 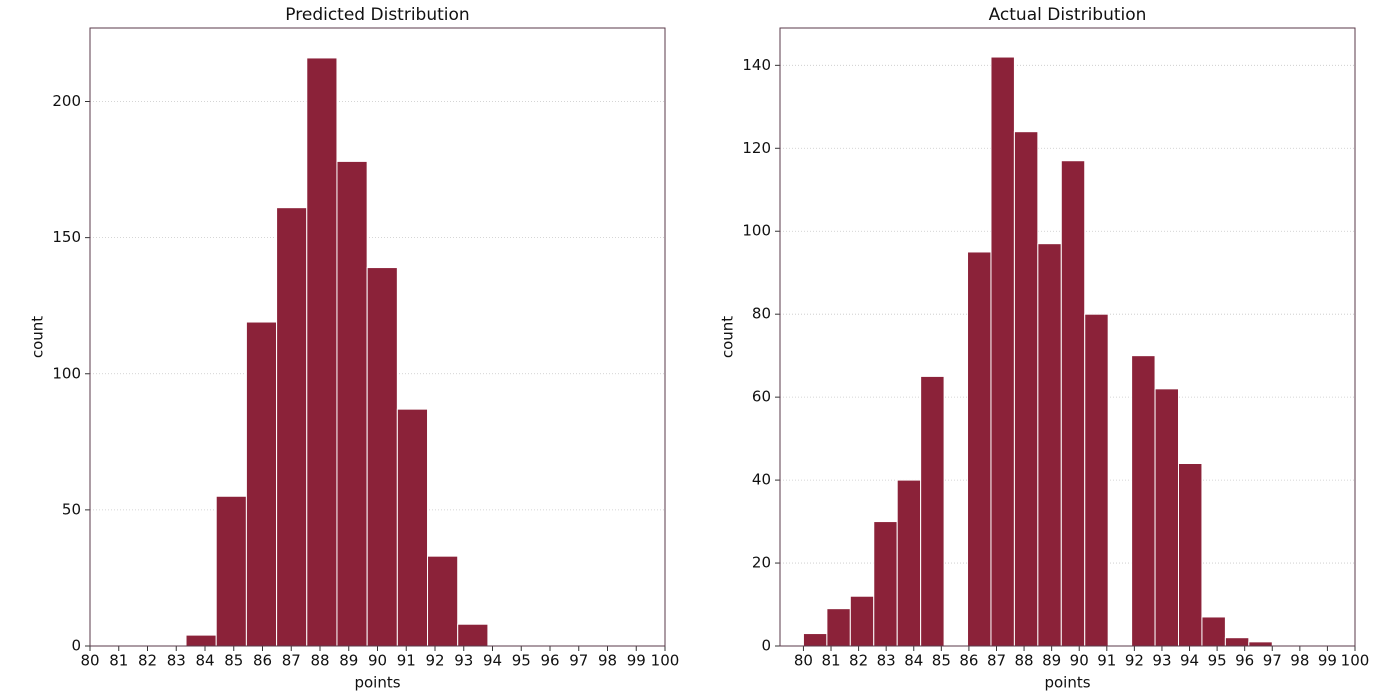 I want to click on y-tick-label: 120, so click(x=756, y=148).